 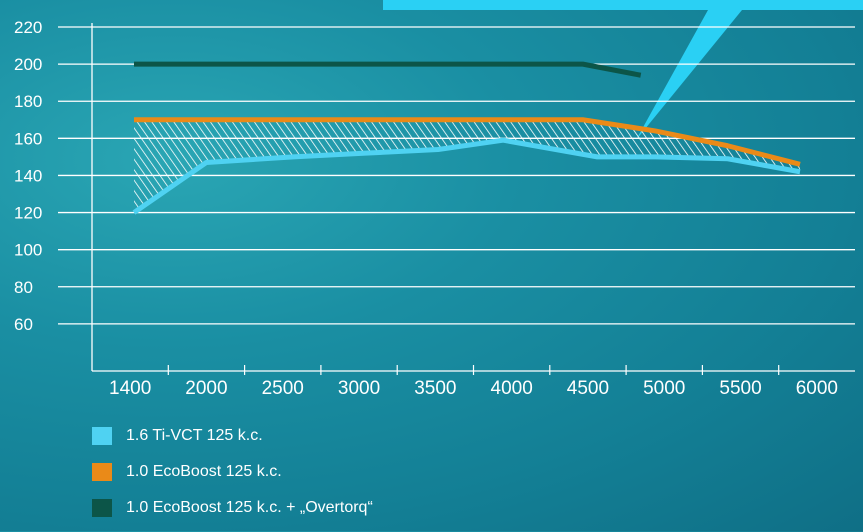 What do you see at coordinates (473, 388) in the screenshot?
I see `x-tick-labels: 1400 2000 2500 3000 3500 4000 4500 5000 5500 6000` at bounding box center [473, 388].